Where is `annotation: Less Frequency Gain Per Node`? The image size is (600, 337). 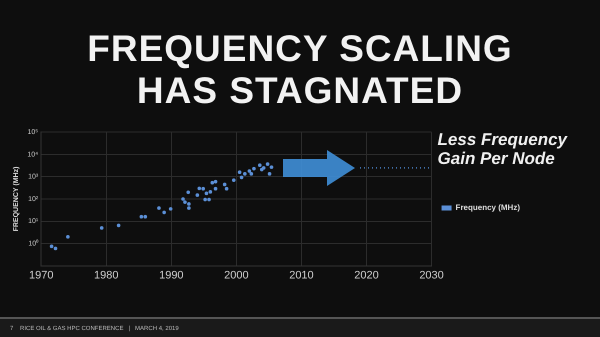
annotation: Less Frequency Gain Per Node is located at coordinates (503, 149).